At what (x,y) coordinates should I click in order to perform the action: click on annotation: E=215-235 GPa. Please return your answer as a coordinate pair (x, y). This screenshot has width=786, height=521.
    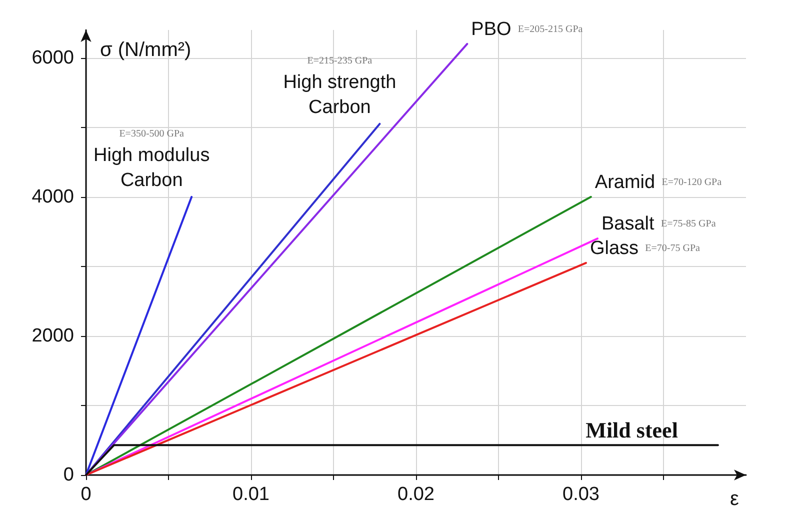
    Looking at the image, I should click on (340, 60).